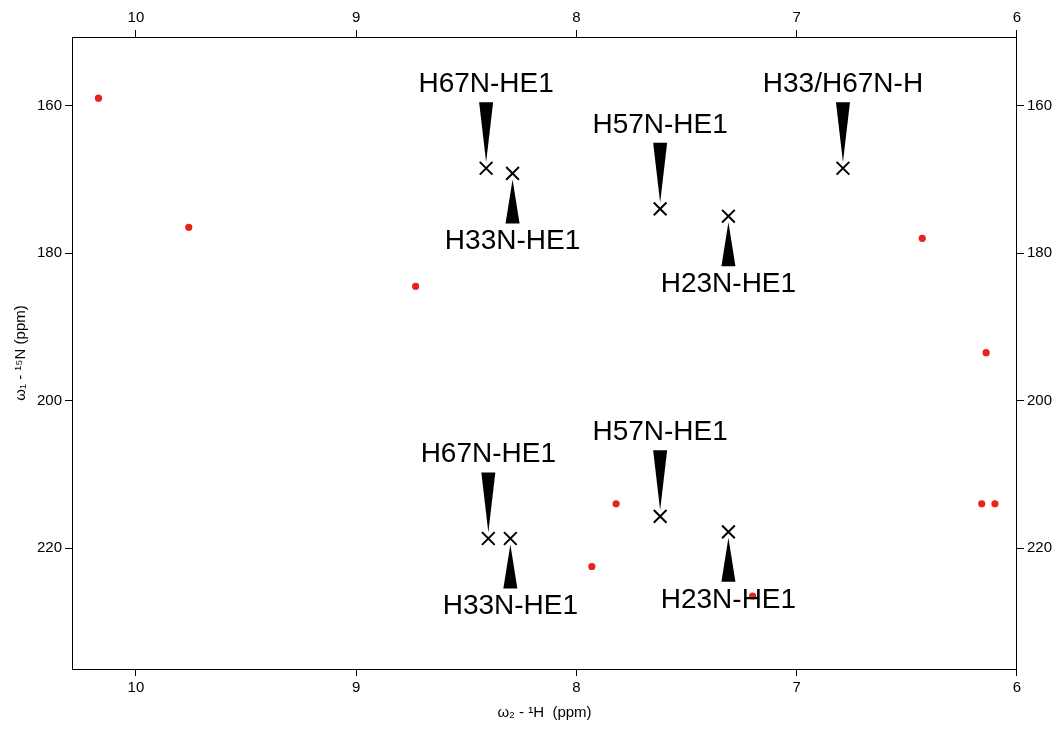 The image size is (1063, 730). Describe the element at coordinates (796, 687) in the screenshot. I see `x-tick-label: 7` at that location.